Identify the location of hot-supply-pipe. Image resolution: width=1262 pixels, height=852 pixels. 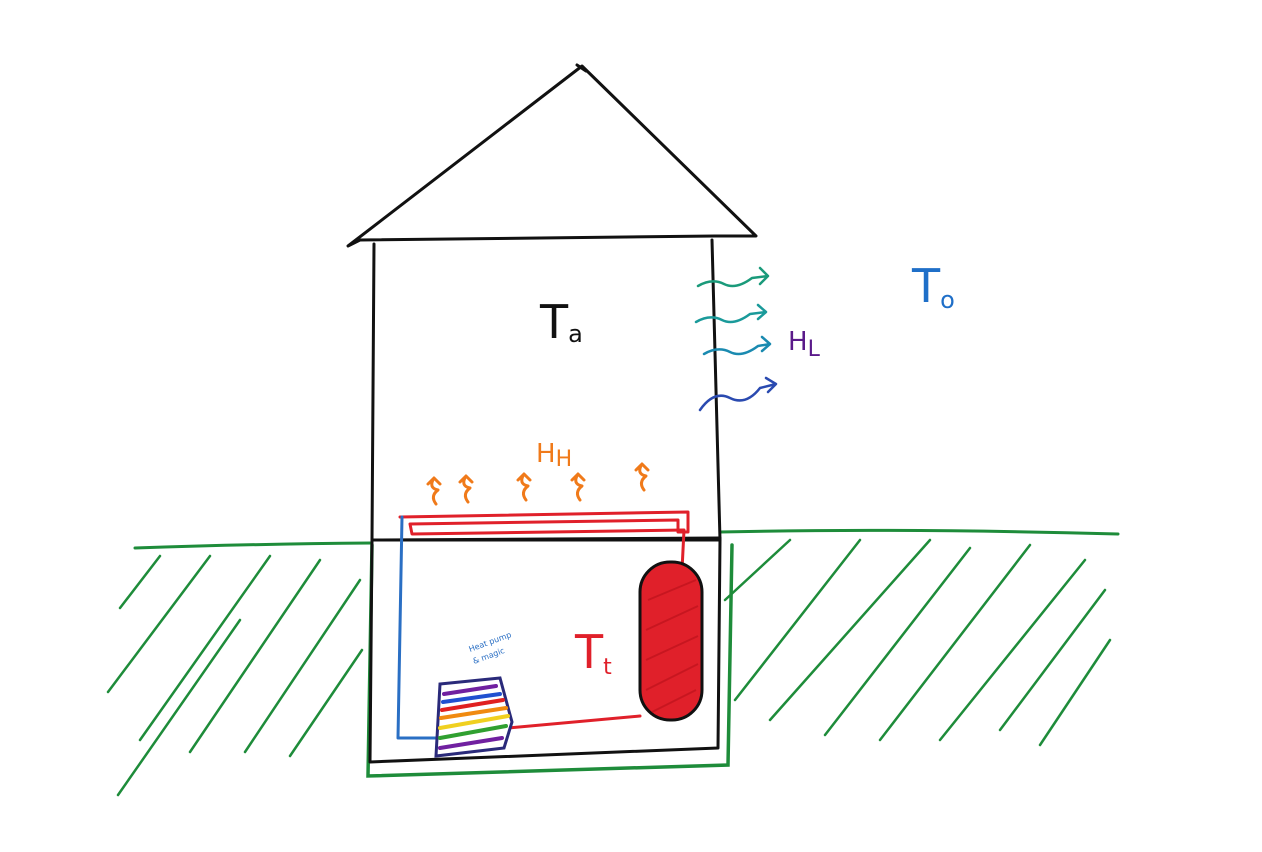
(574, 722).